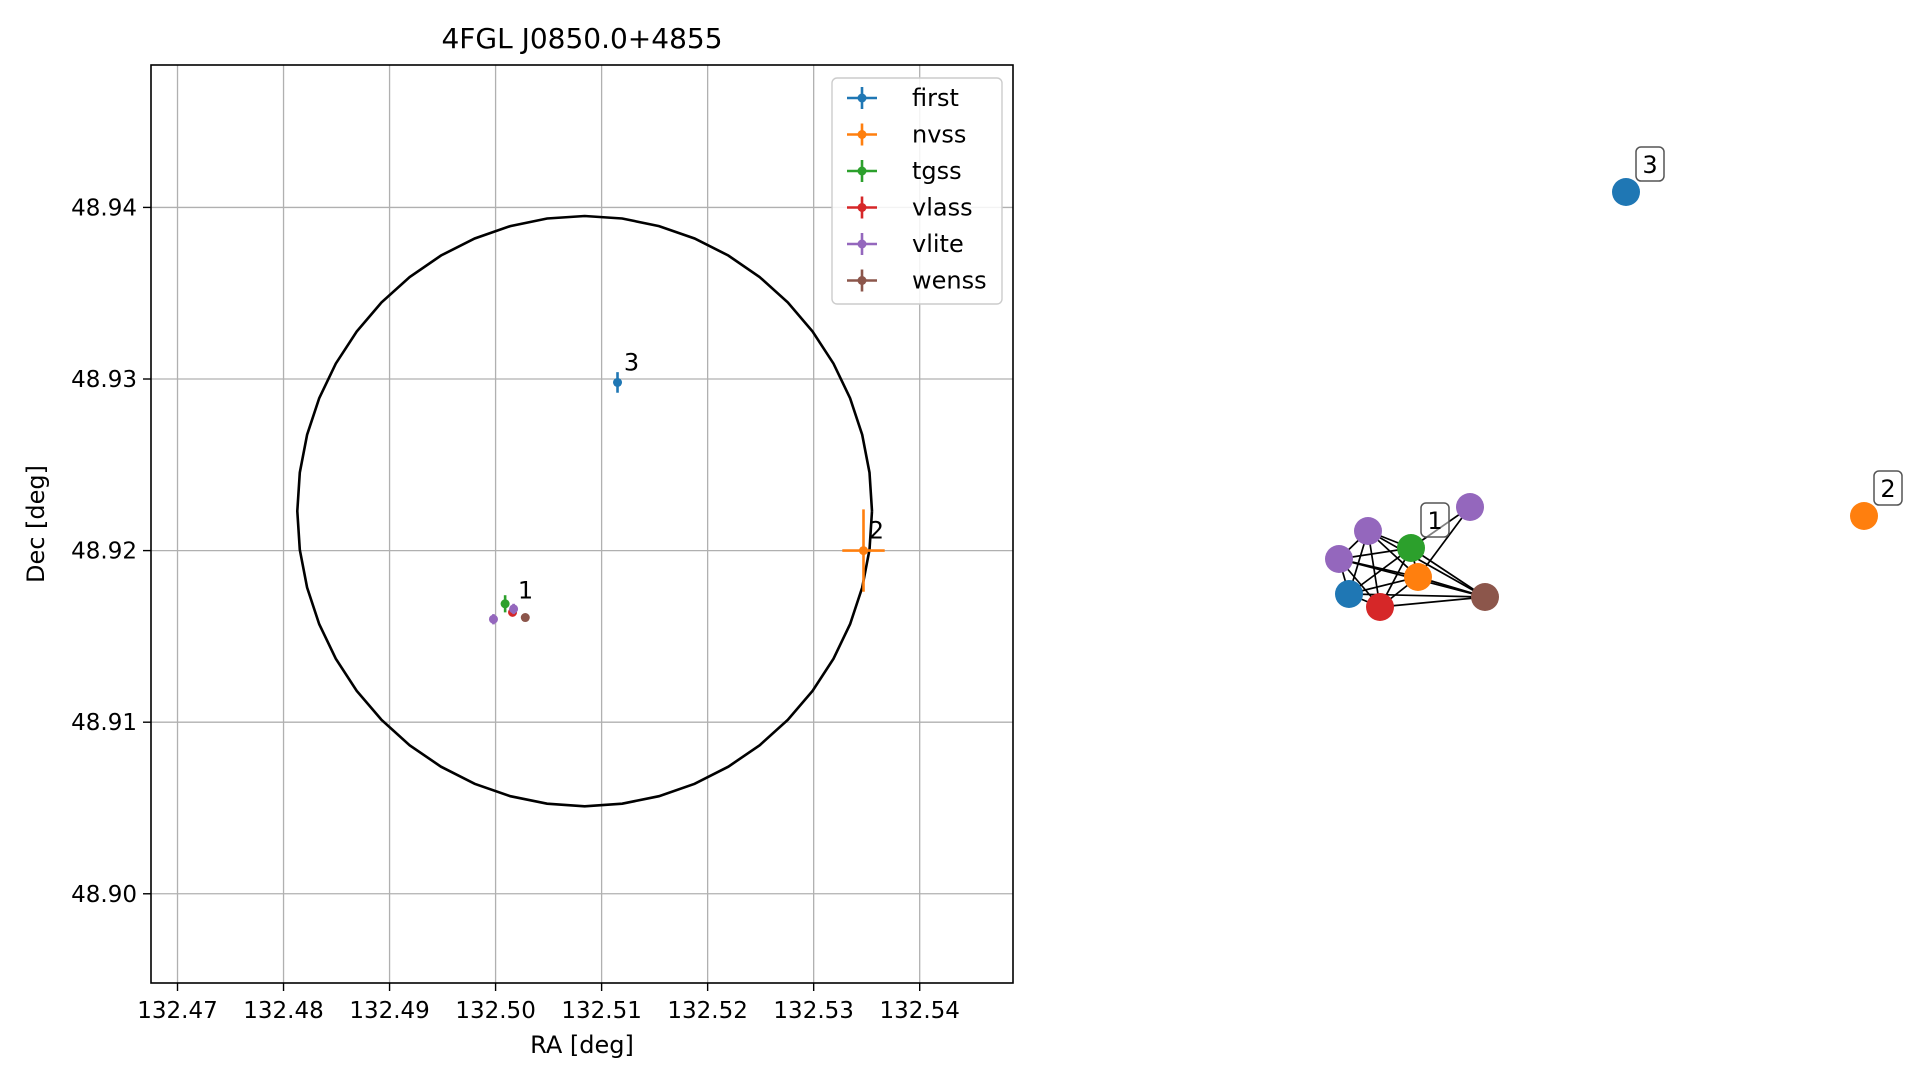  I want to click on x-tick-label: 132.49, so click(389, 1011).